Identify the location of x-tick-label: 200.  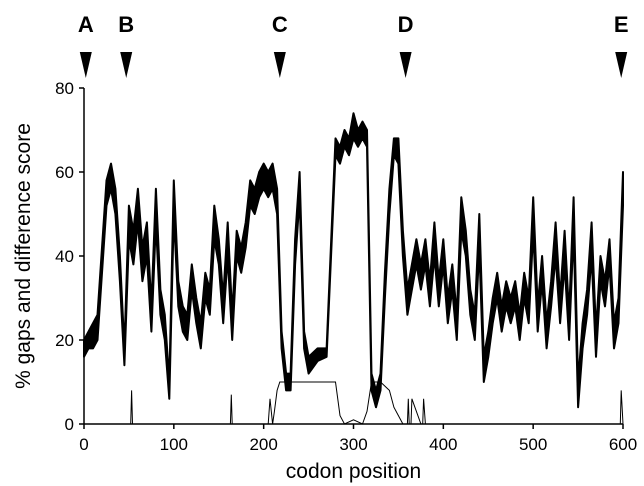
(263, 444).